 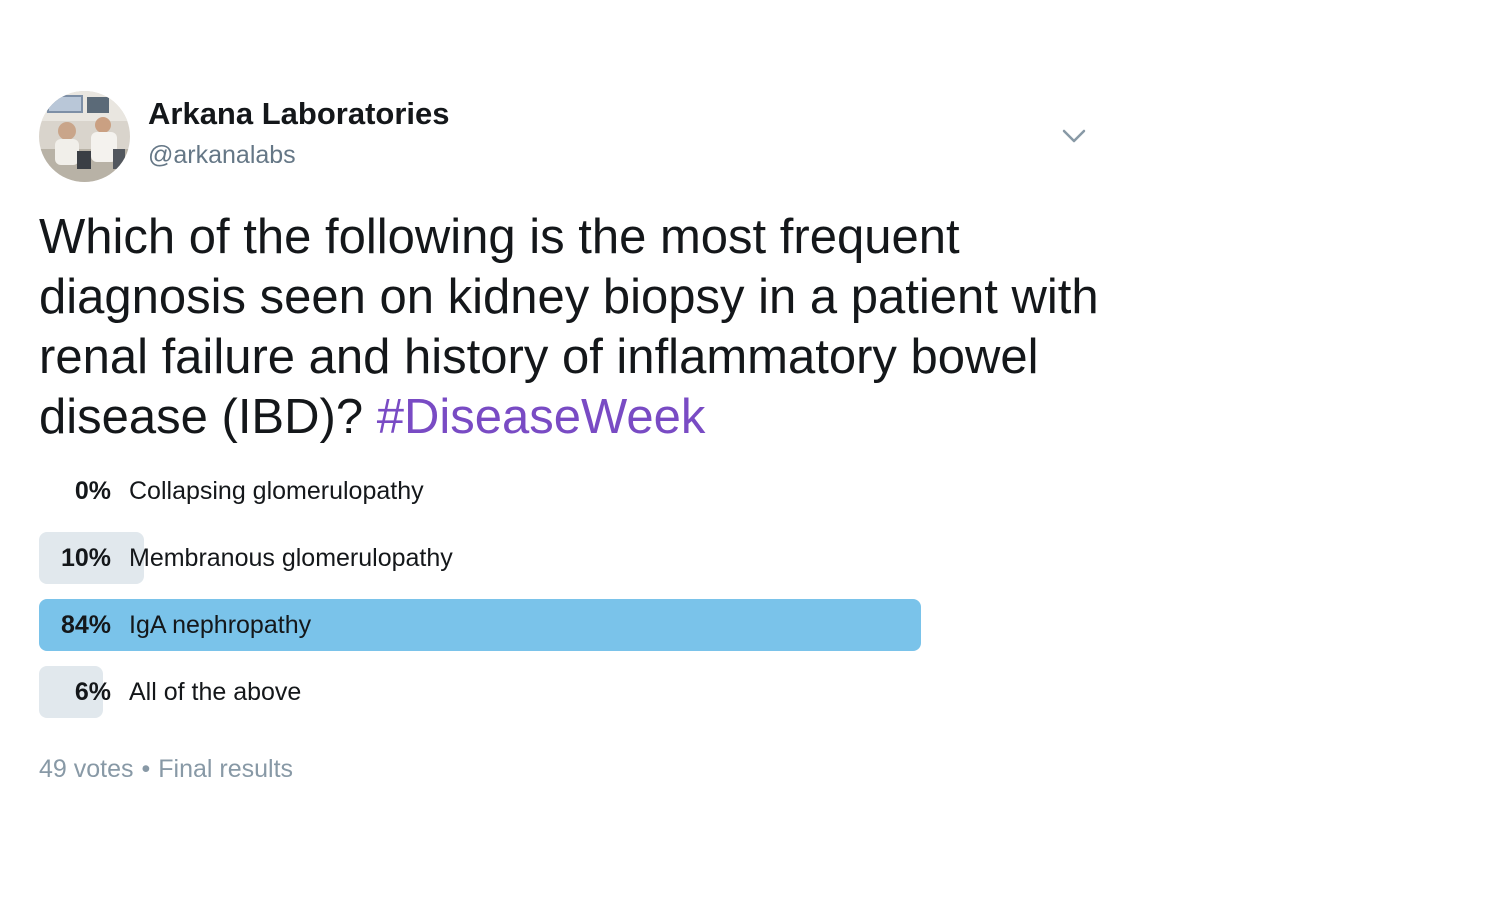 I want to click on poll-option-percent: 10%, so click(x=85, y=558).